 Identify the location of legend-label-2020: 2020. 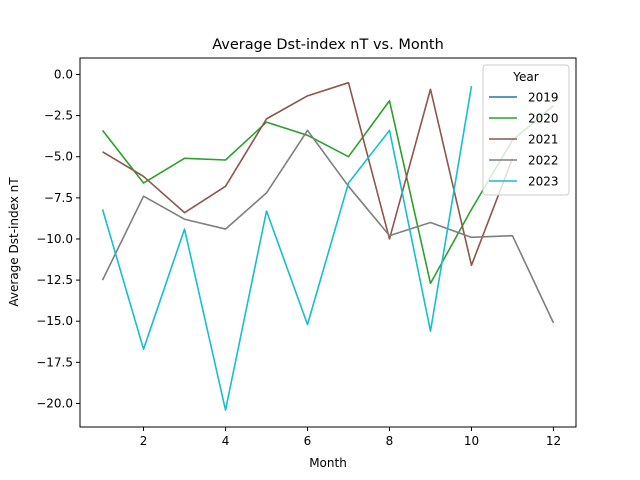
(543, 119).